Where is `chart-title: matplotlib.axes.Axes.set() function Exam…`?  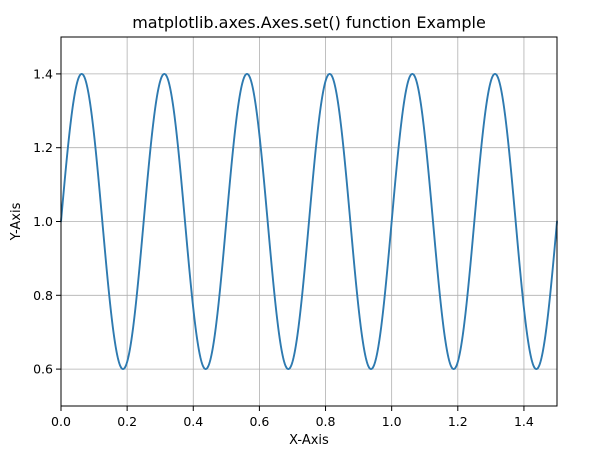
chart-title: matplotlib.axes.Axes.set() function Exam… is located at coordinates (309, 22).